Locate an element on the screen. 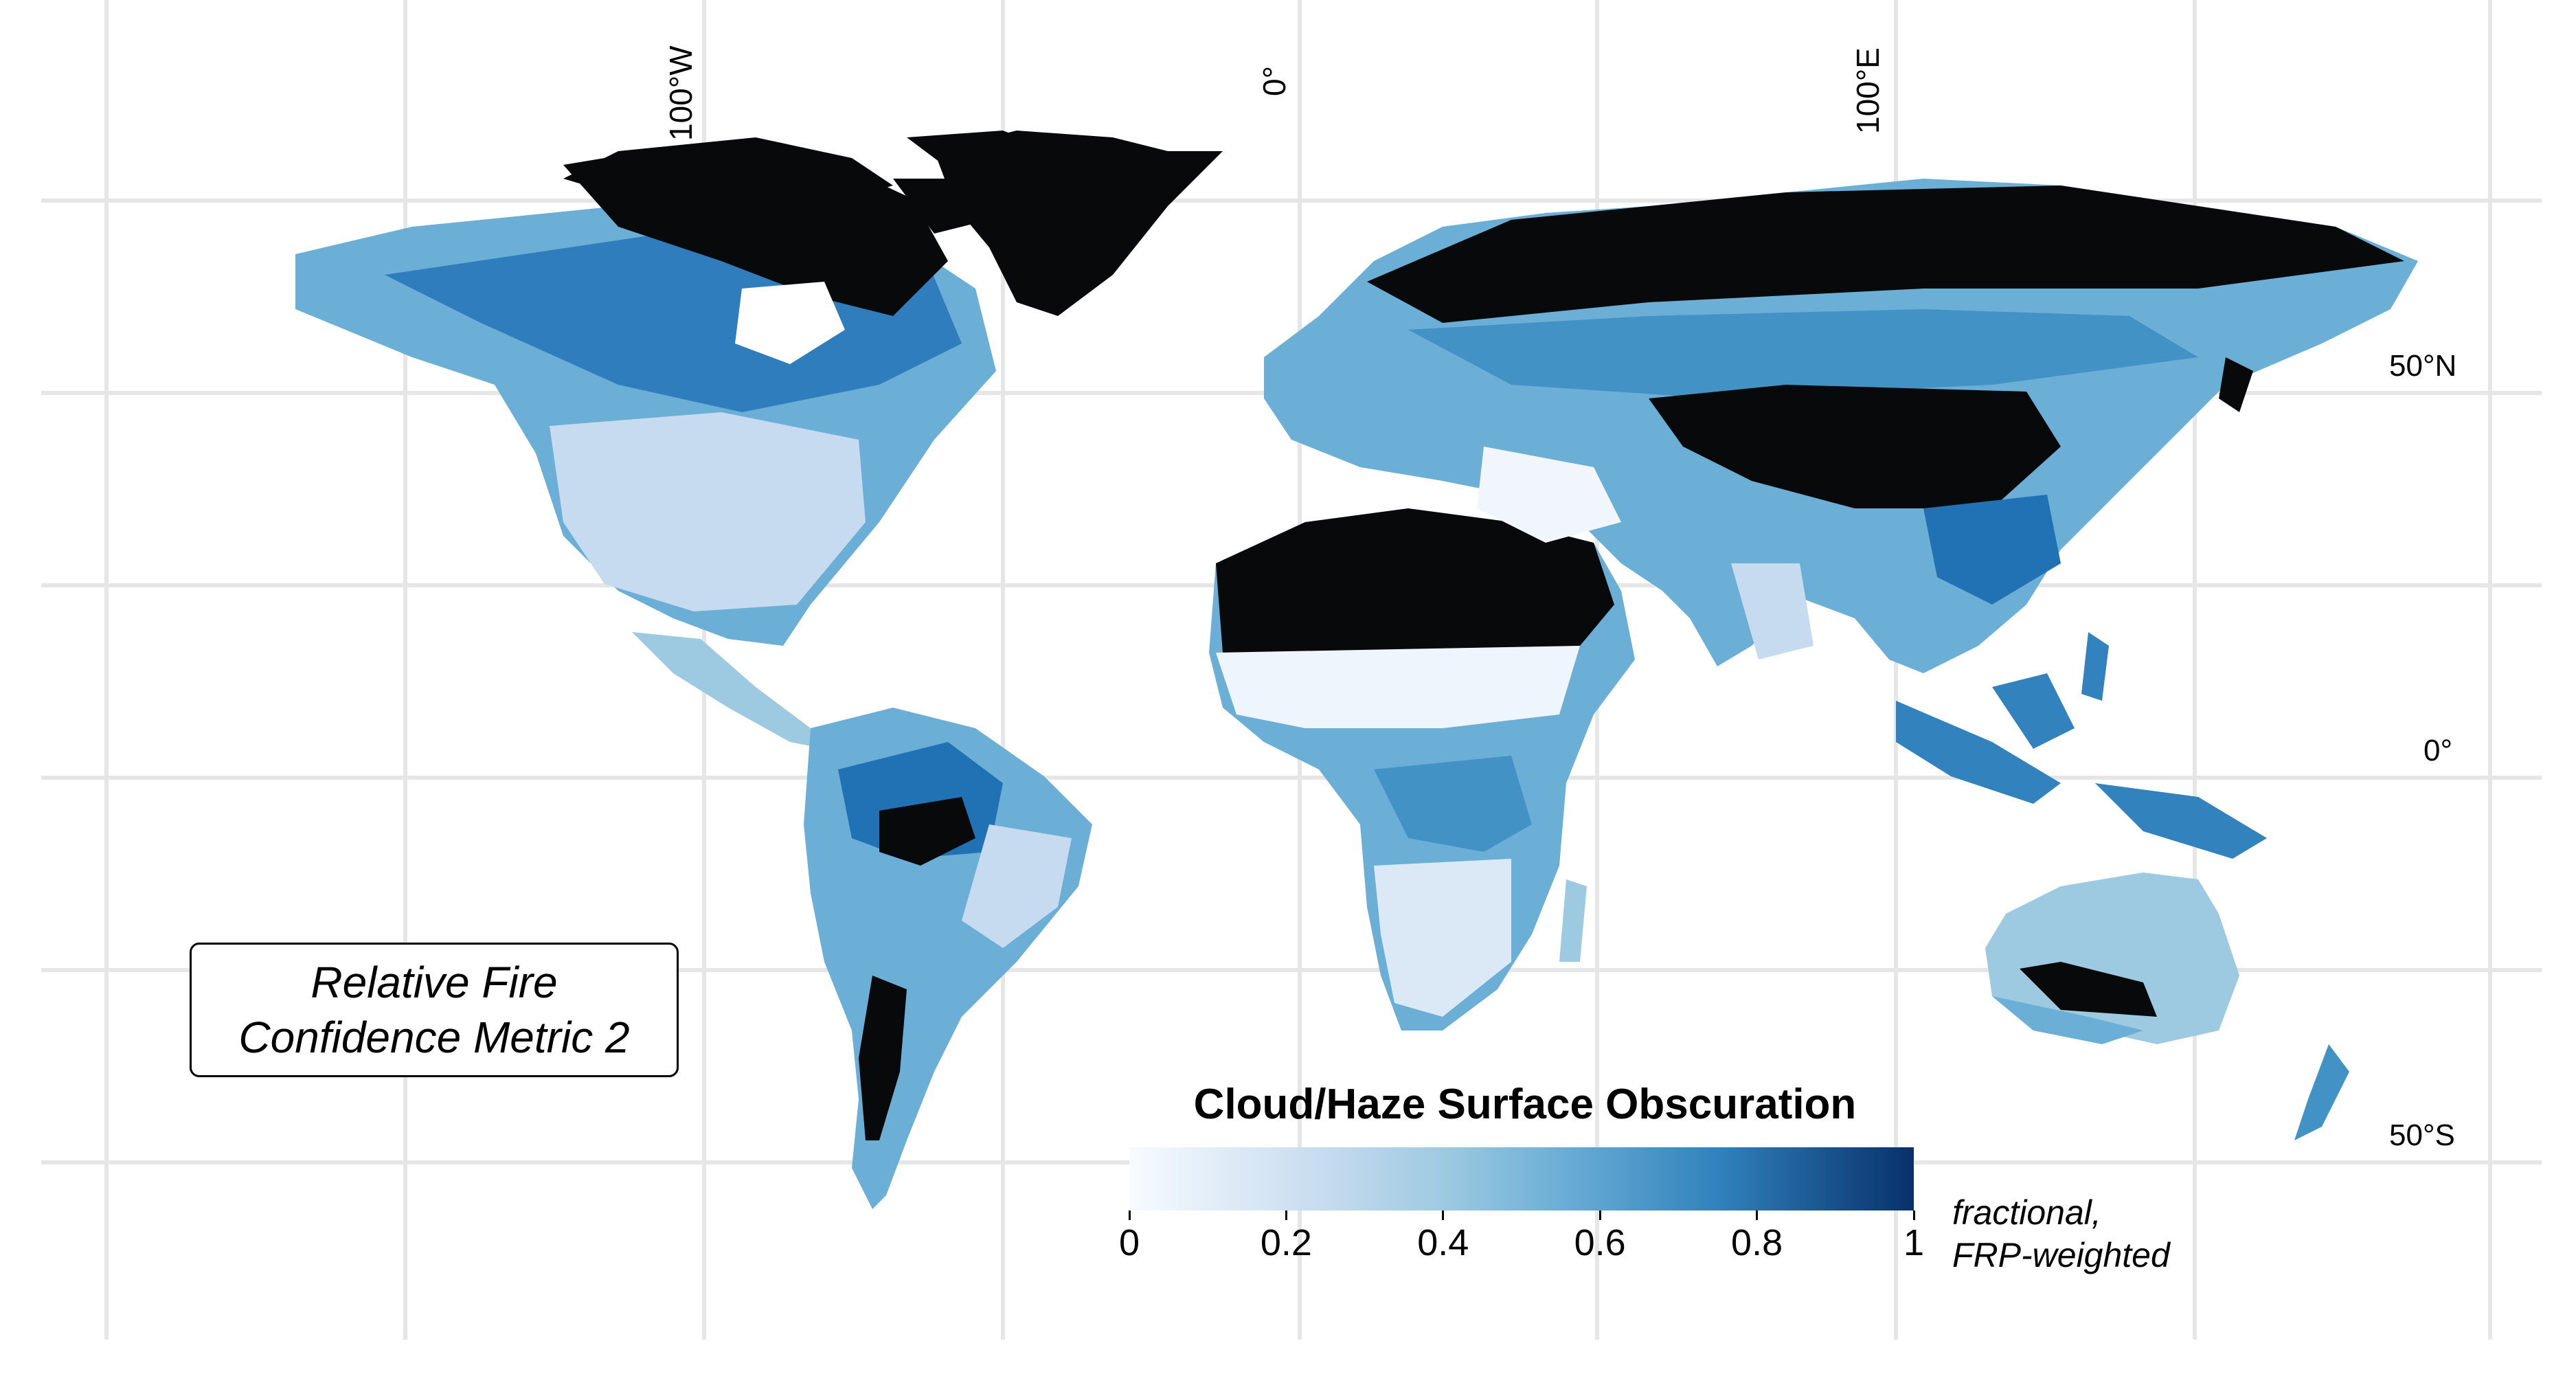 This screenshot has height=1374, width=2576. legend-tick-label: 0 is located at coordinates (1129, 1242).